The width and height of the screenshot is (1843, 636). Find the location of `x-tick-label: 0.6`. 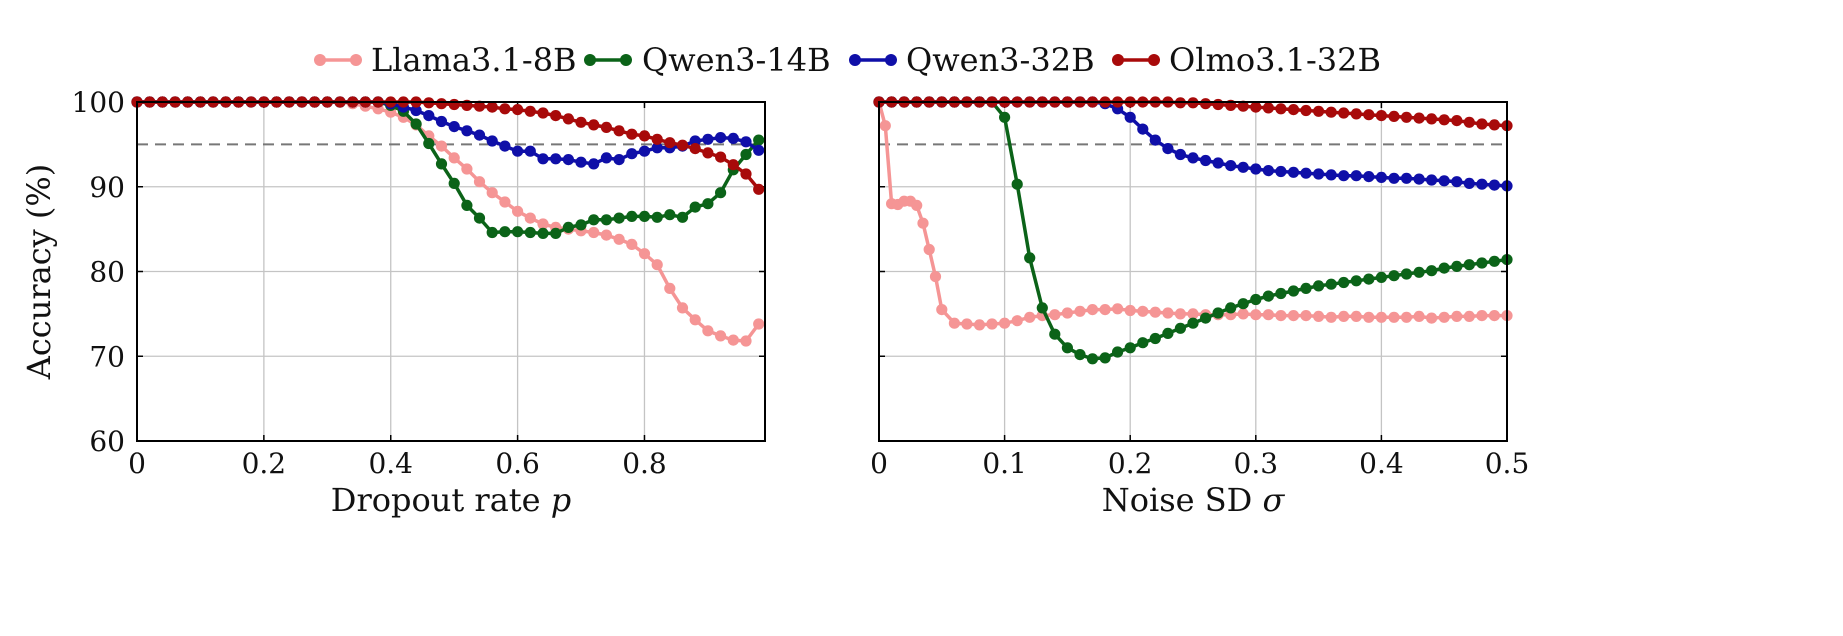

x-tick-label: 0.6 is located at coordinates (517, 463).